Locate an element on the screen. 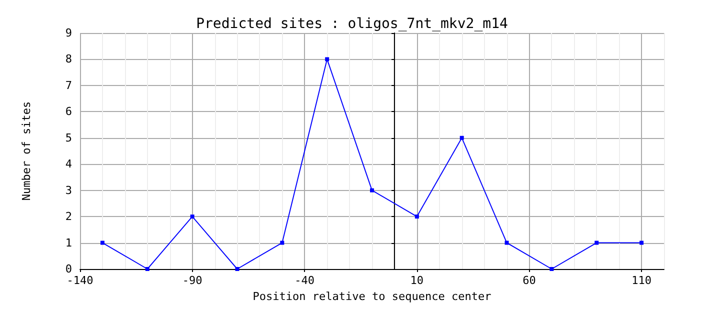  x-tick-label: -40 is located at coordinates (304, 280).